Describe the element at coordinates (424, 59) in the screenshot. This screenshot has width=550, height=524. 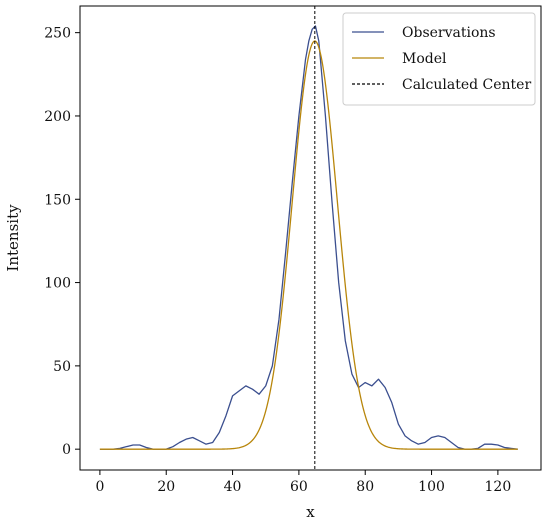
I see `legend-label: Model` at that location.